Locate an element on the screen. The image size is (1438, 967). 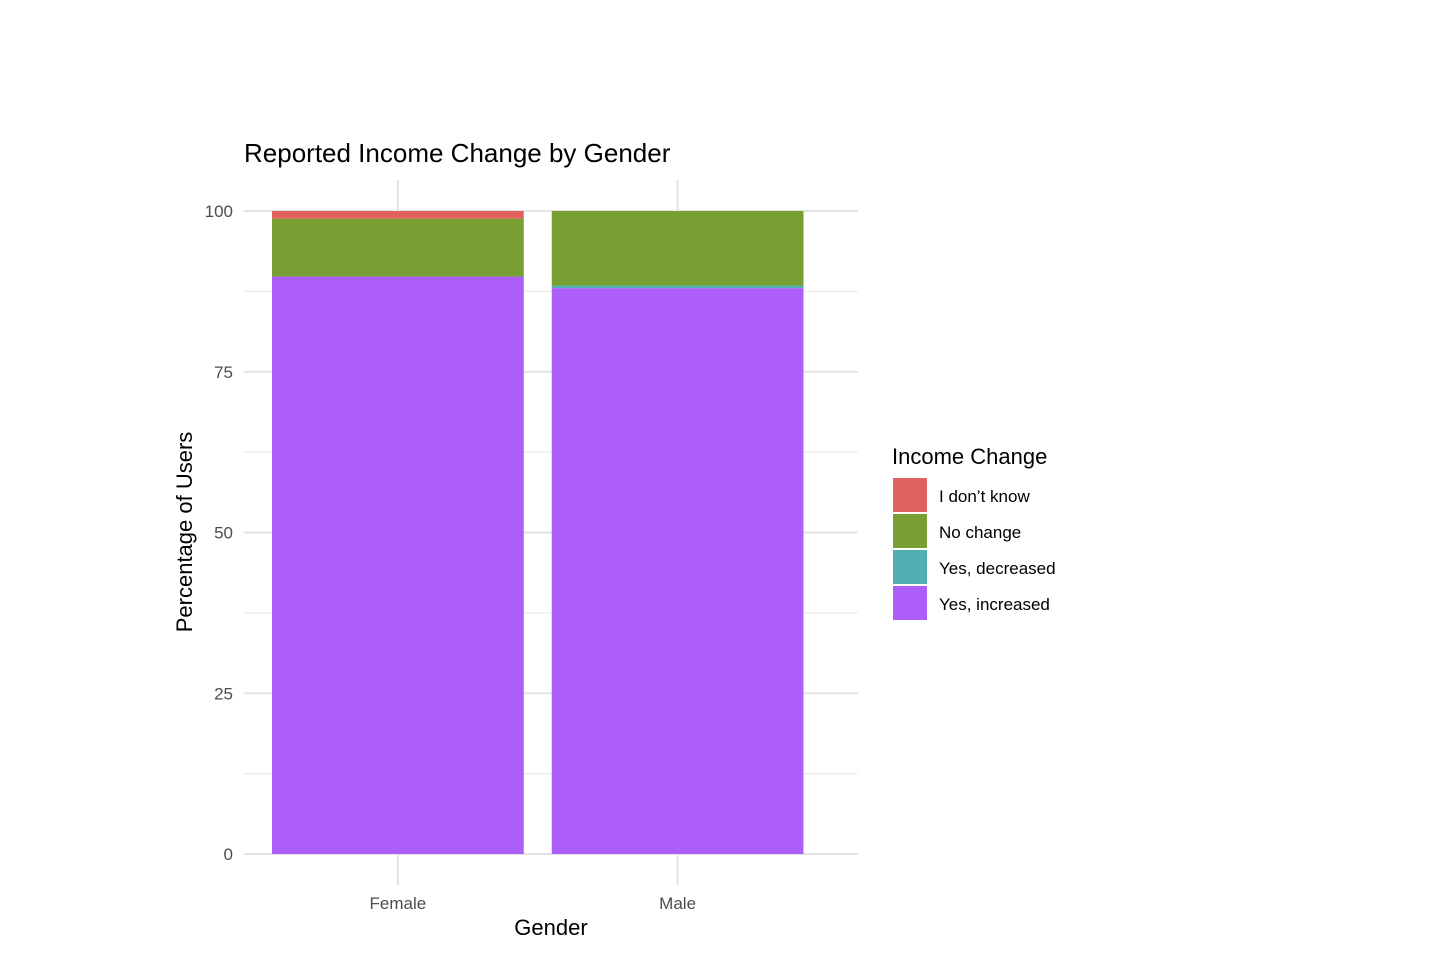
y-tick-label: 50 is located at coordinates (223, 533).